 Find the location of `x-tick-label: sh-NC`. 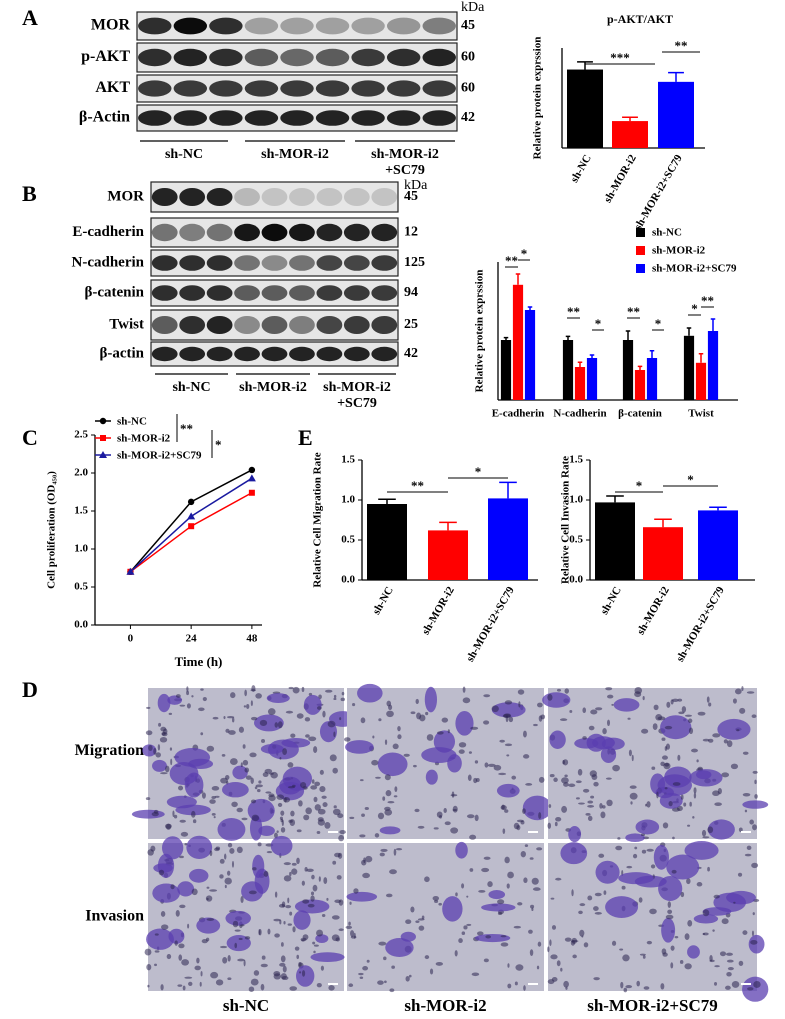

x-tick-label: sh-NC is located at coordinates (382, 601).